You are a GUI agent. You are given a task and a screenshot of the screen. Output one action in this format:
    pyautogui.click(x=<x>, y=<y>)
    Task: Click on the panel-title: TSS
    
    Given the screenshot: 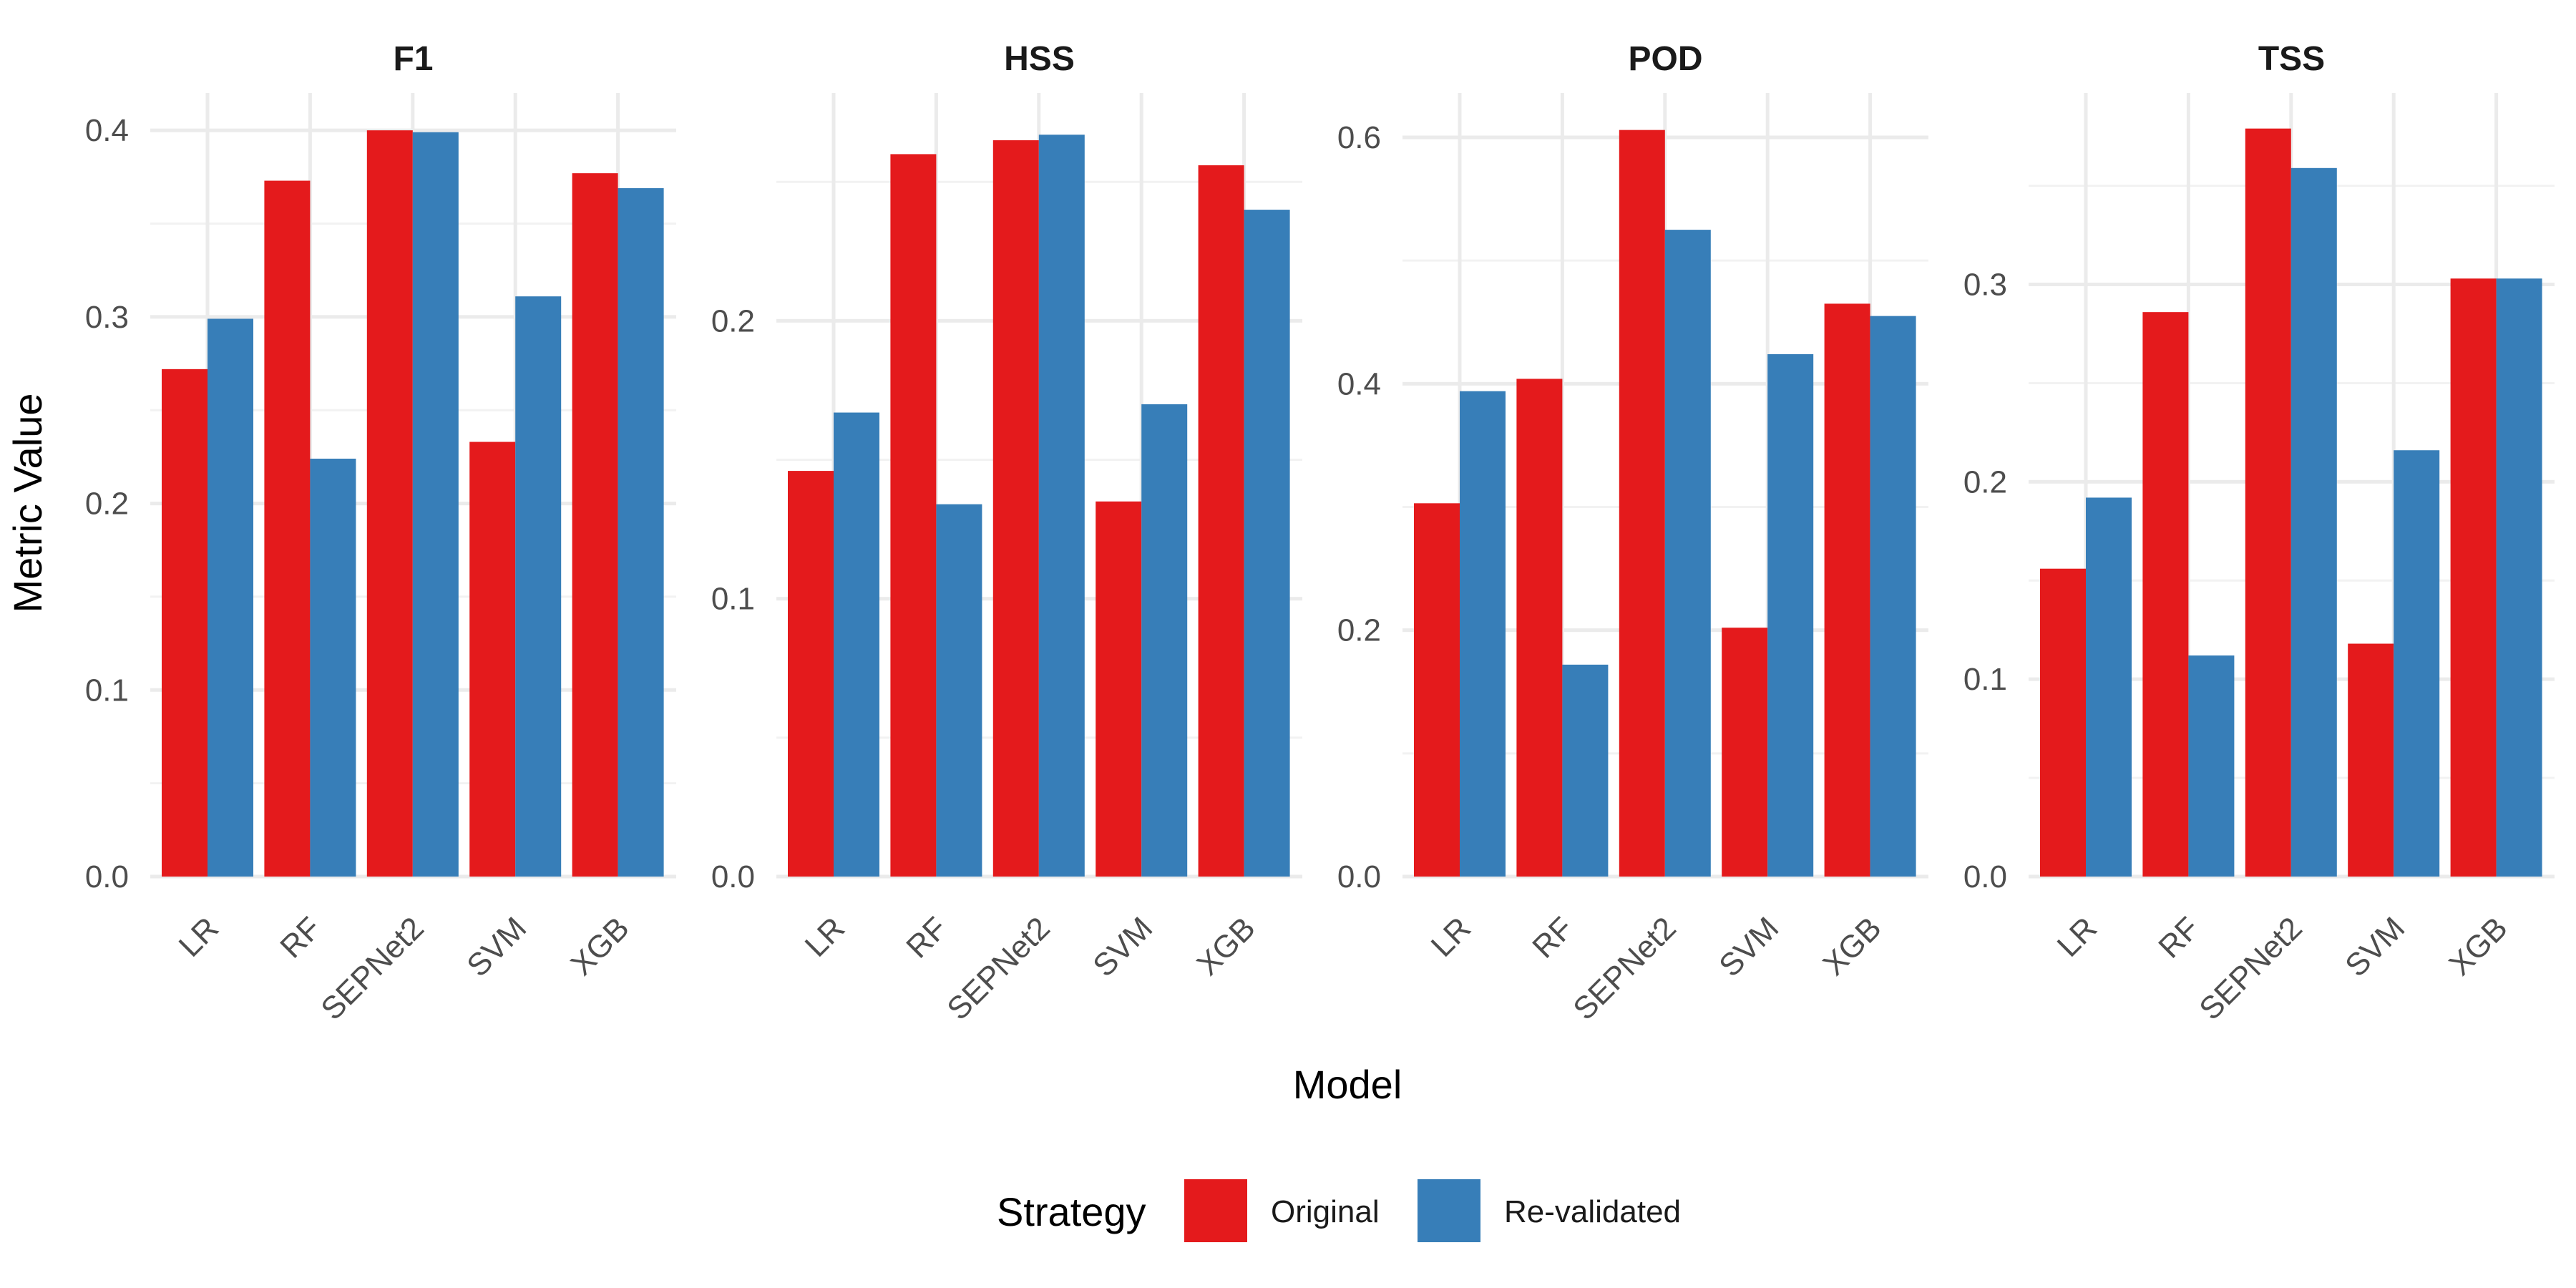 What is the action you would take?
    pyautogui.click(x=2291, y=59)
    